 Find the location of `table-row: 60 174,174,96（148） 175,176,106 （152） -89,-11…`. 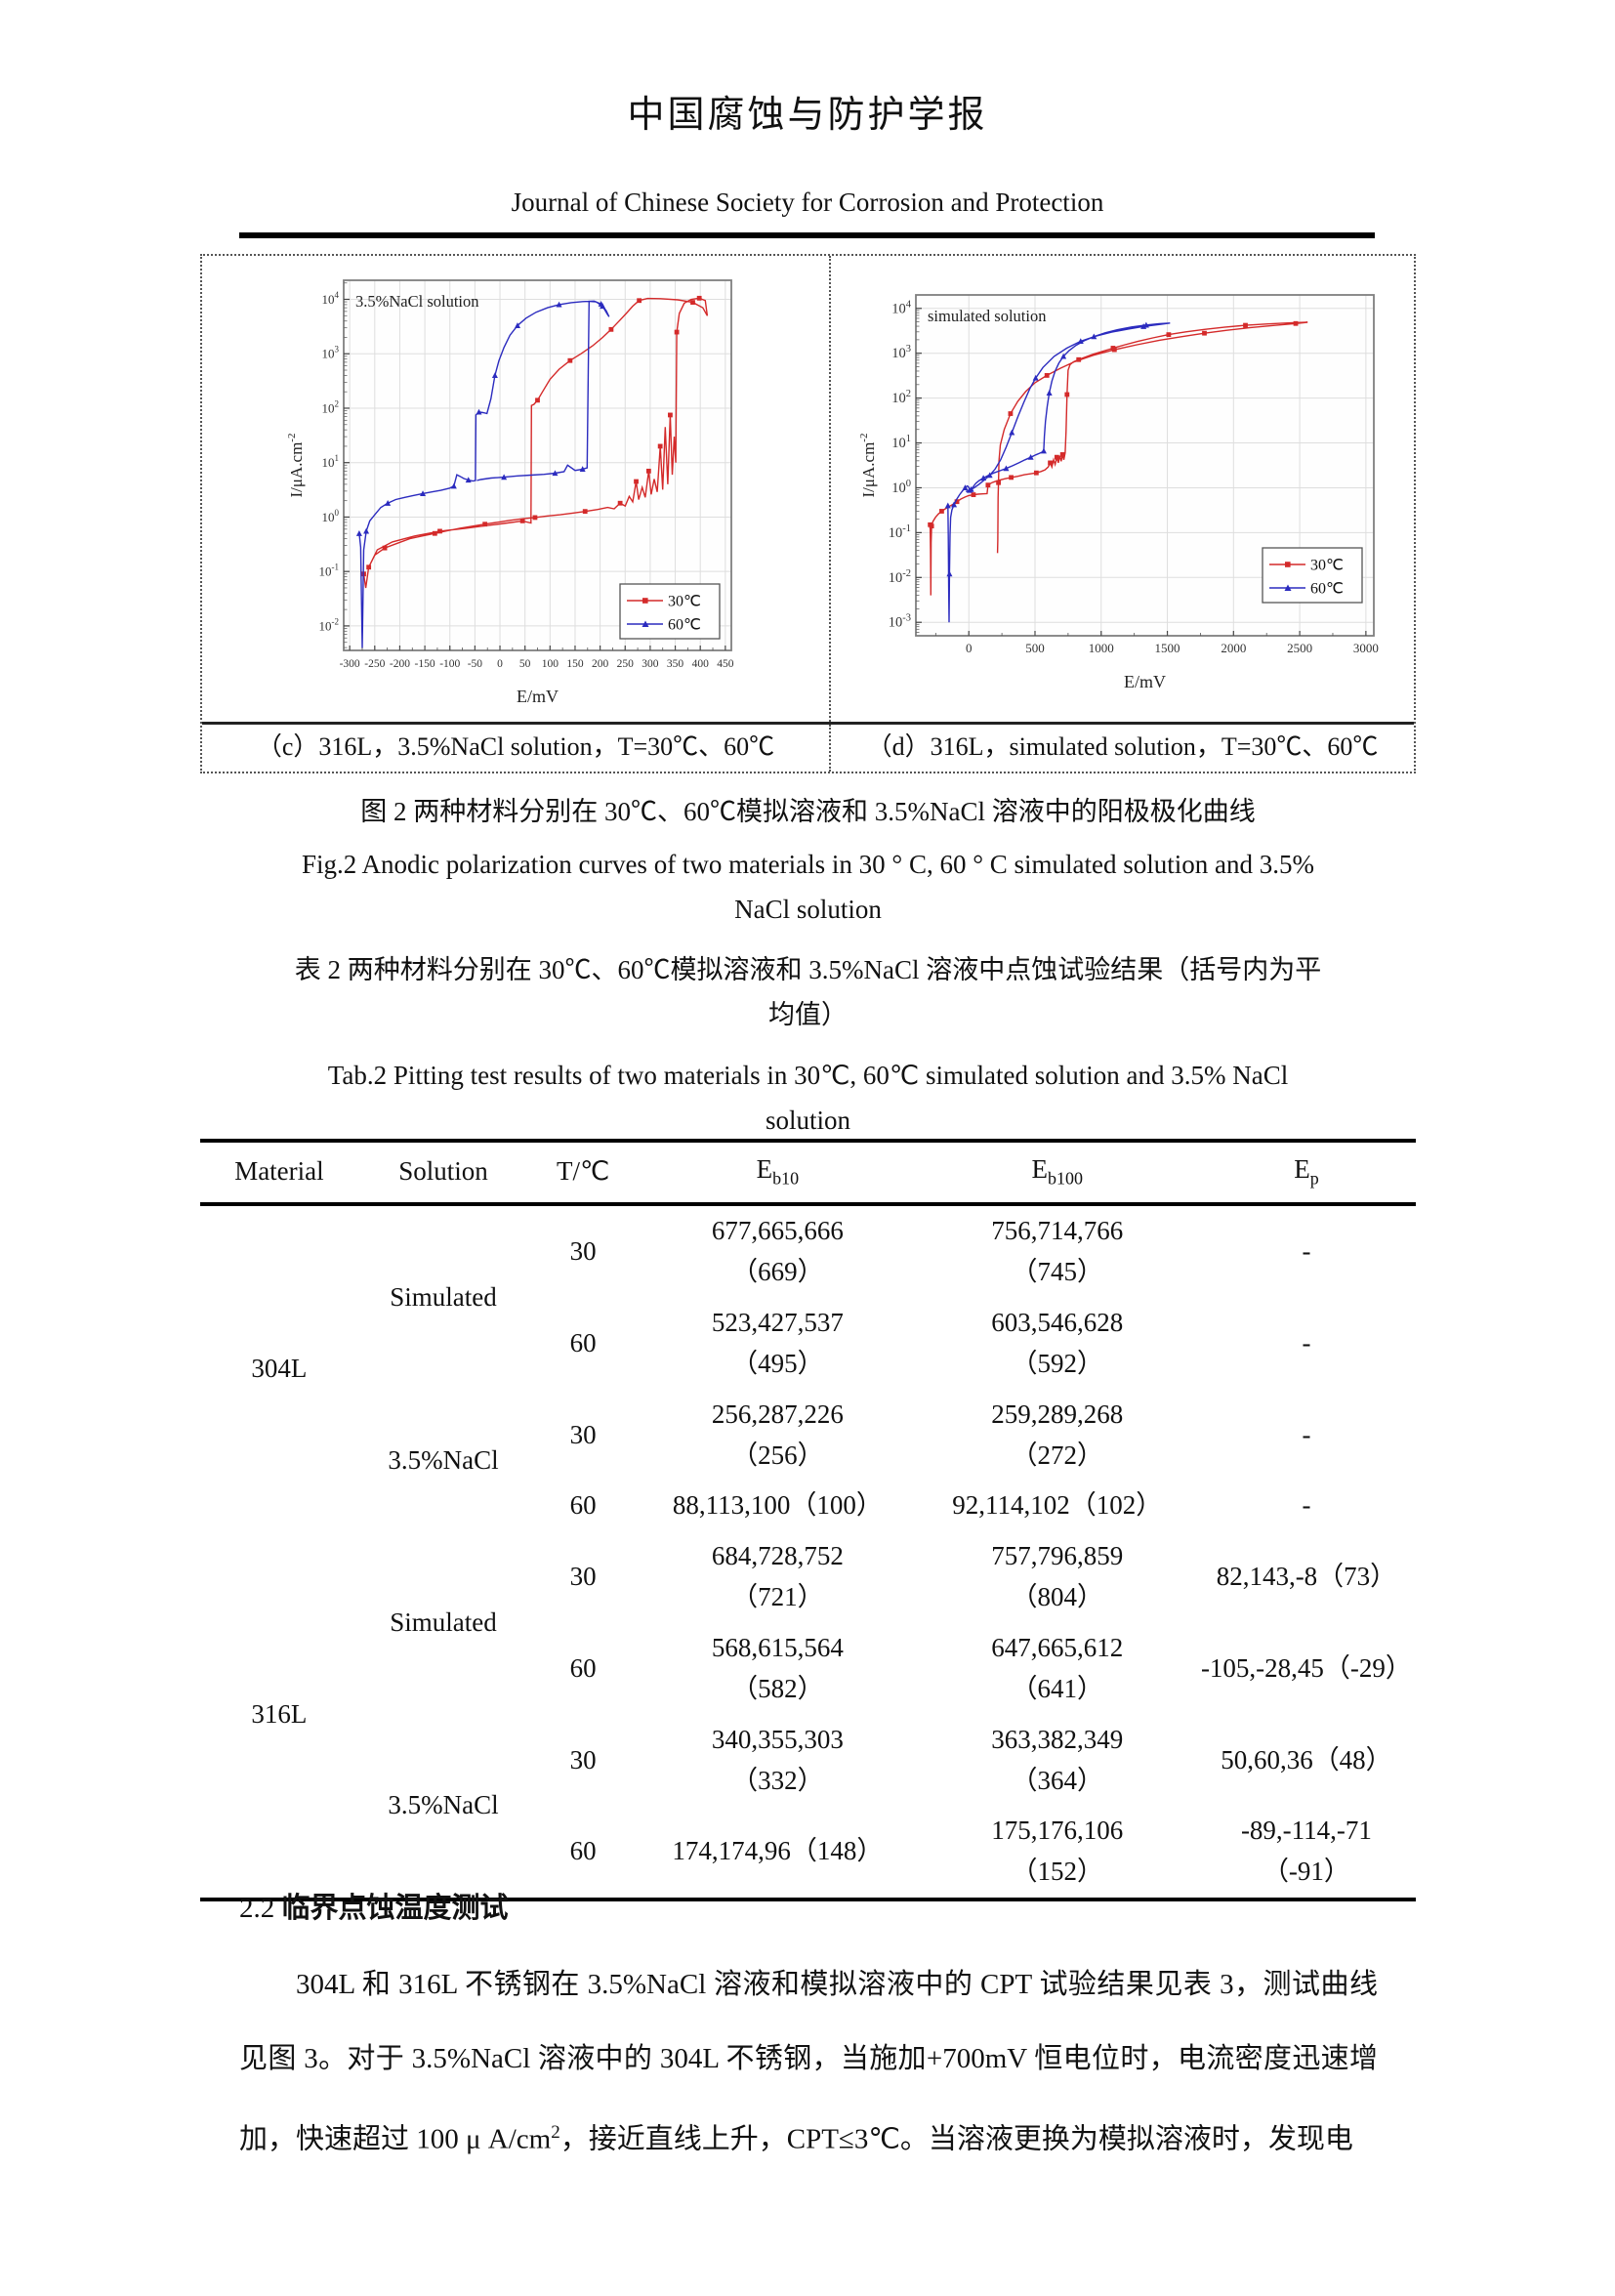

table-row: 60 174,174,96（148） 175,176,106 （152） -89,-11… is located at coordinates (808, 1852).